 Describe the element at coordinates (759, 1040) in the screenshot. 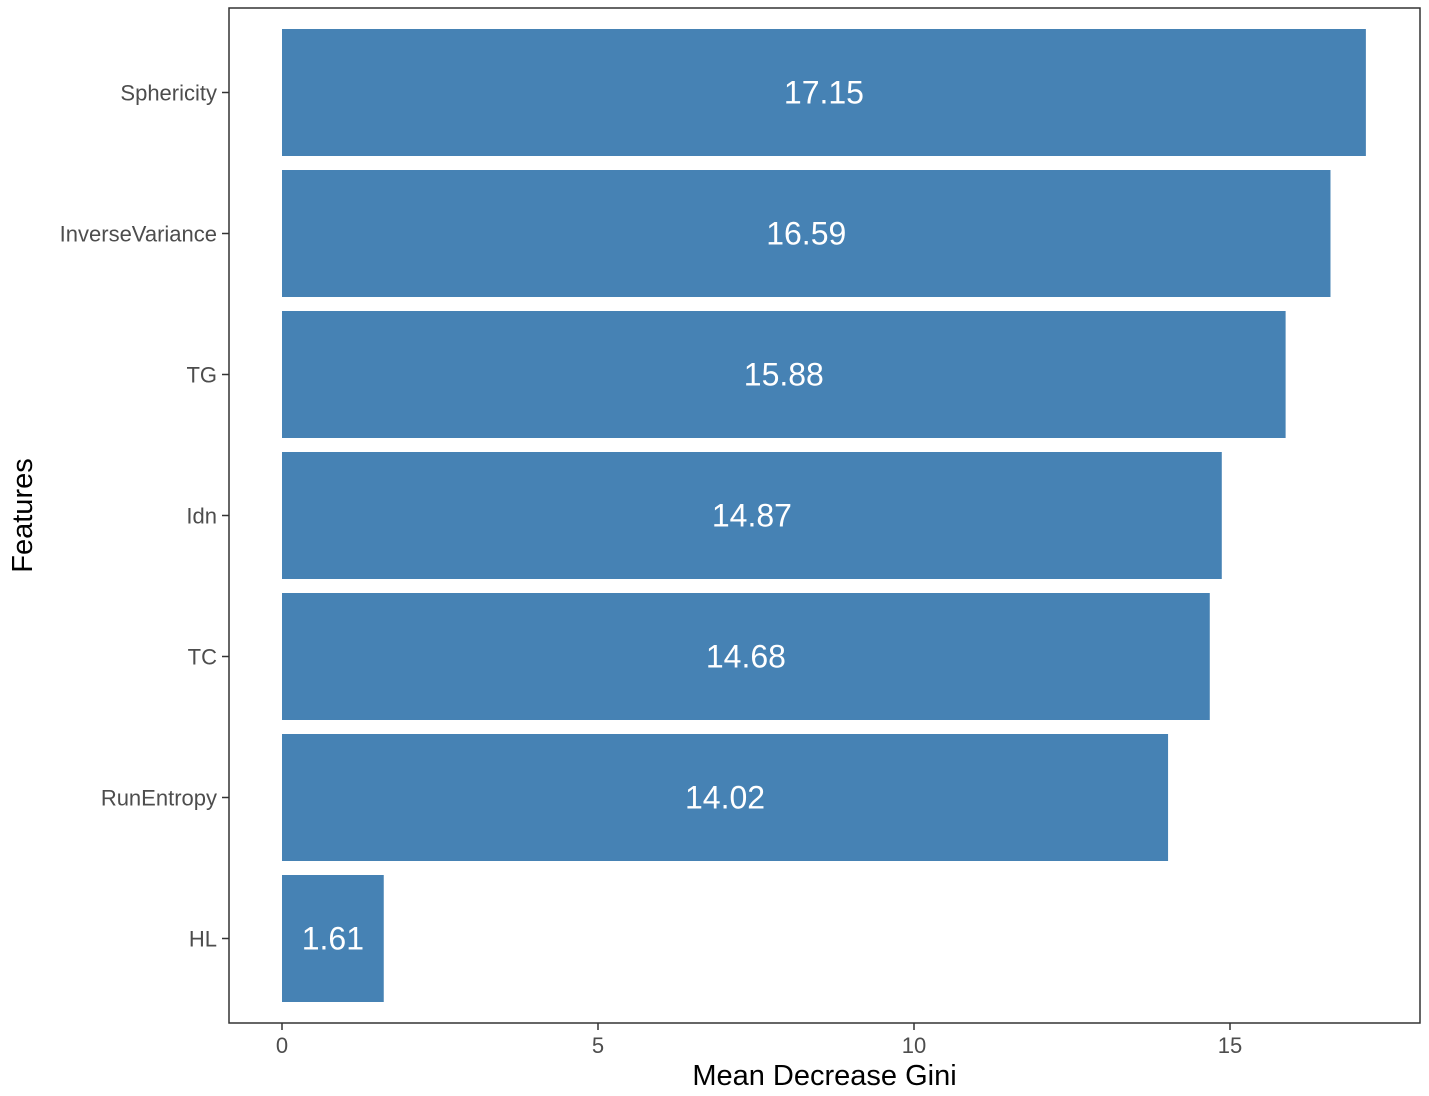

I see `x-axis: 0 5 10 15` at that location.